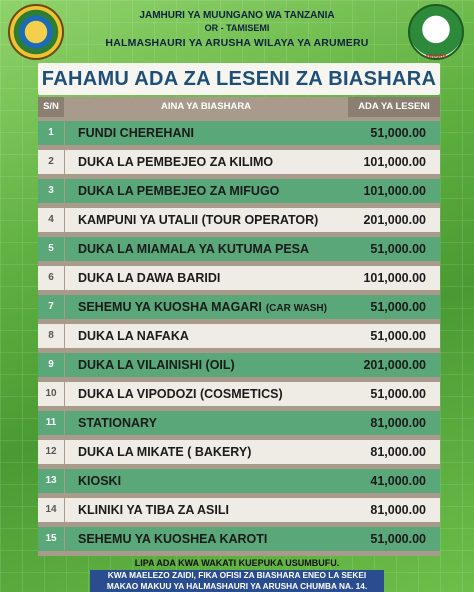 This screenshot has width=474, height=592. I want to click on council-logo-icon: ARUSHA, so click(436, 32).